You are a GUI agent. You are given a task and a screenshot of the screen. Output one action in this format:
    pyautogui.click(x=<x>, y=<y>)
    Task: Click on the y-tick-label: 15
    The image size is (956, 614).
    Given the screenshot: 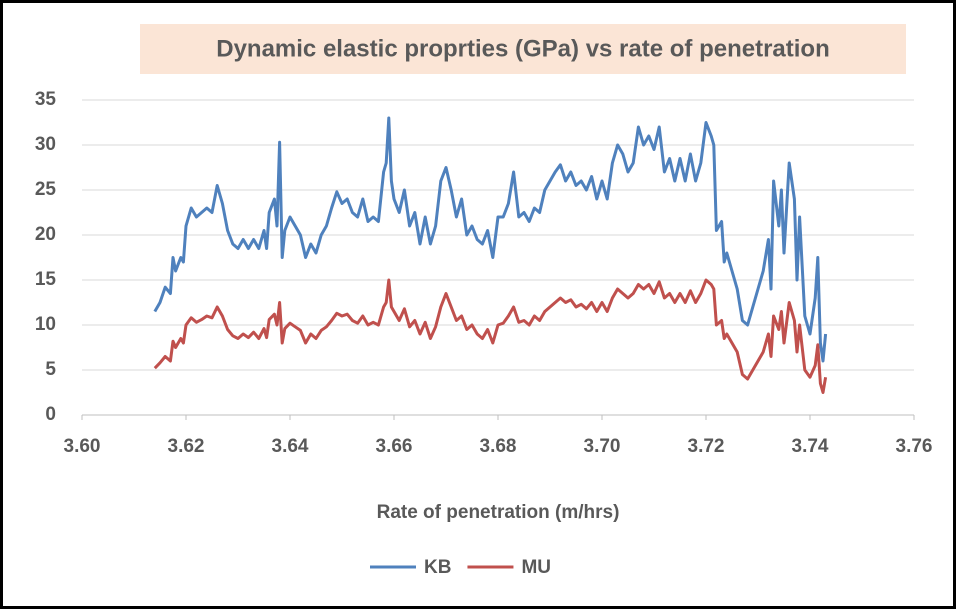 What is the action you would take?
    pyautogui.click(x=46, y=279)
    